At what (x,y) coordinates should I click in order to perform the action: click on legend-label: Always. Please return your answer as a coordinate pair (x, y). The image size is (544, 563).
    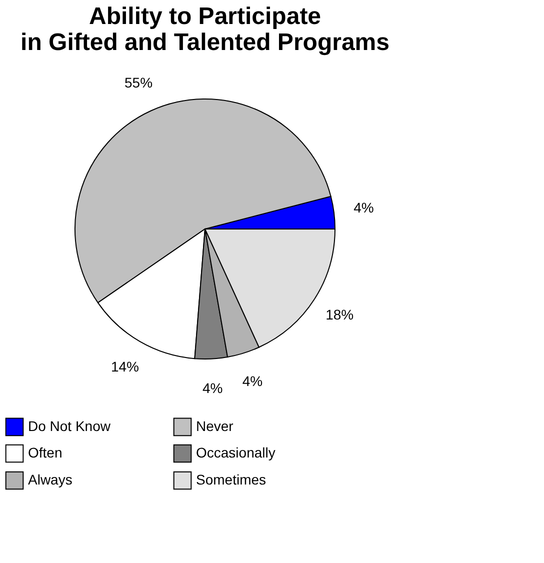
    Looking at the image, I should click on (50, 480).